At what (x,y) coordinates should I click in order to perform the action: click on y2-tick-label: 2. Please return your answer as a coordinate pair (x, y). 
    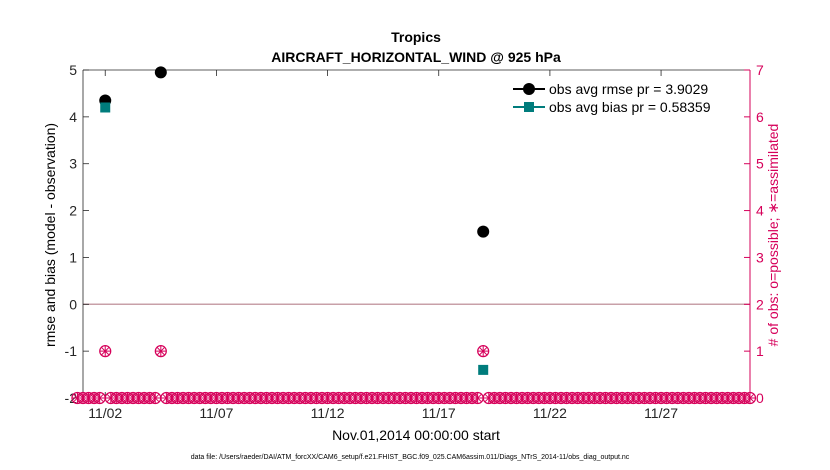
    Looking at the image, I should click on (760, 304).